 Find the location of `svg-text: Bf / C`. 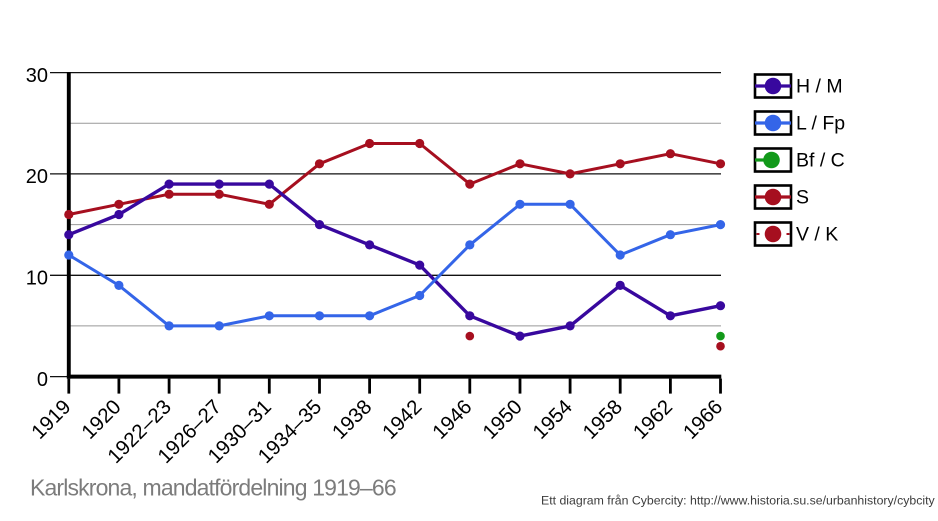

svg-text: Bf / C is located at coordinates (820, 161).